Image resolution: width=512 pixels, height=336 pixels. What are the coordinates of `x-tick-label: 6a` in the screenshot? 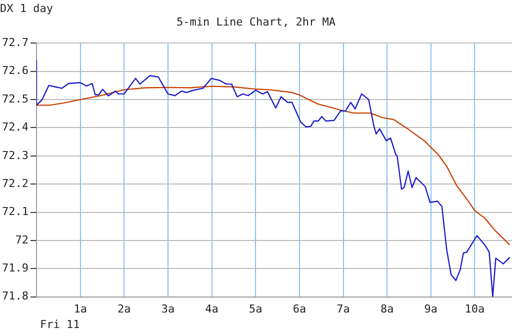 It's located at (299, 309).